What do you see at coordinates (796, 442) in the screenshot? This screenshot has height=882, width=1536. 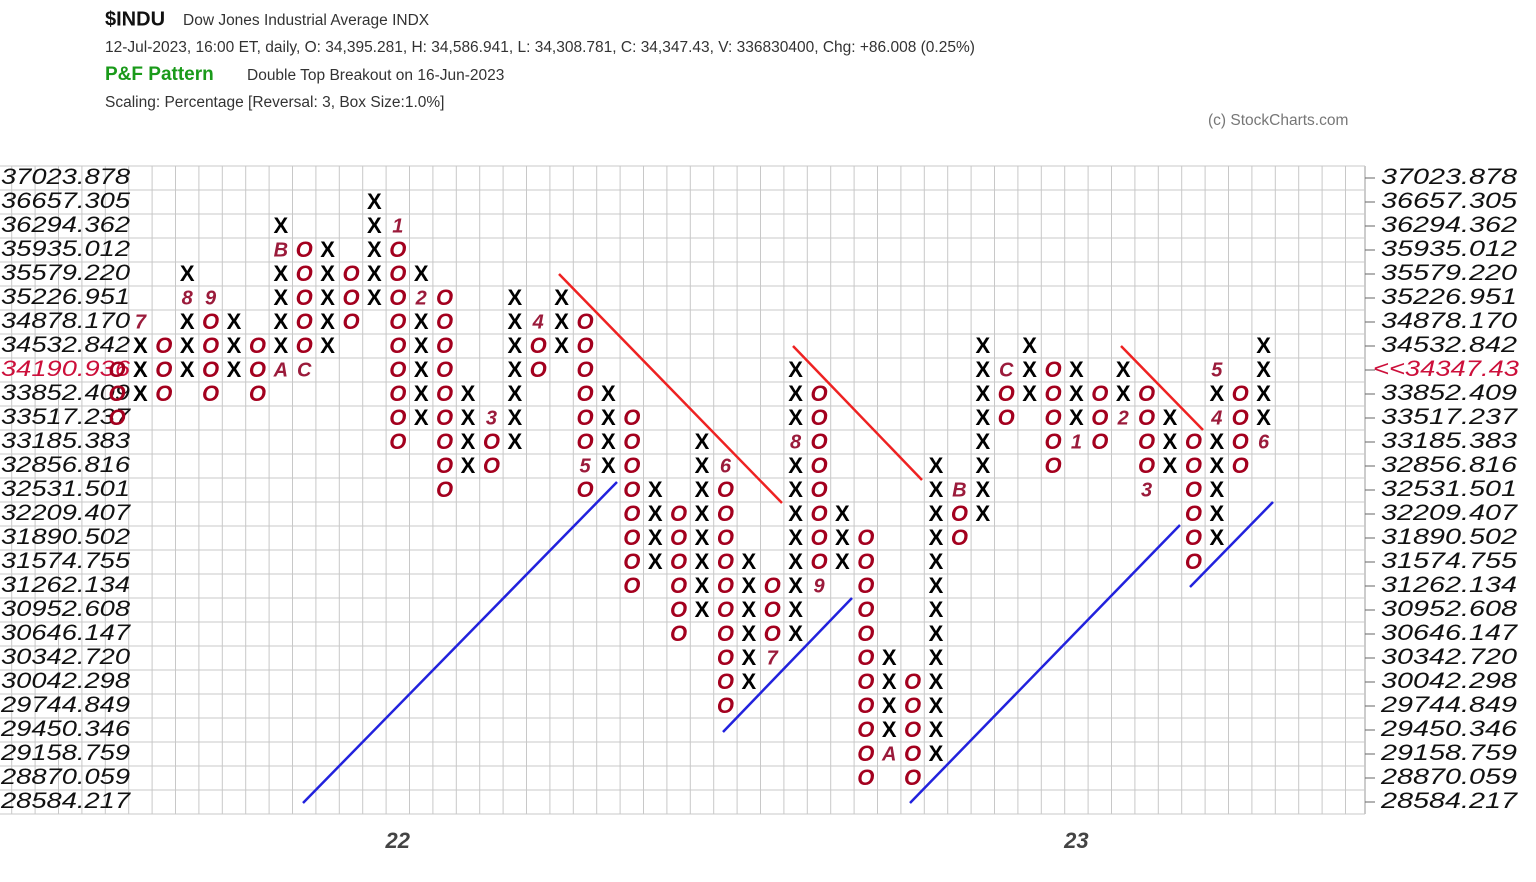 I see `month-marker: 8` at bounding box center [796, 442].